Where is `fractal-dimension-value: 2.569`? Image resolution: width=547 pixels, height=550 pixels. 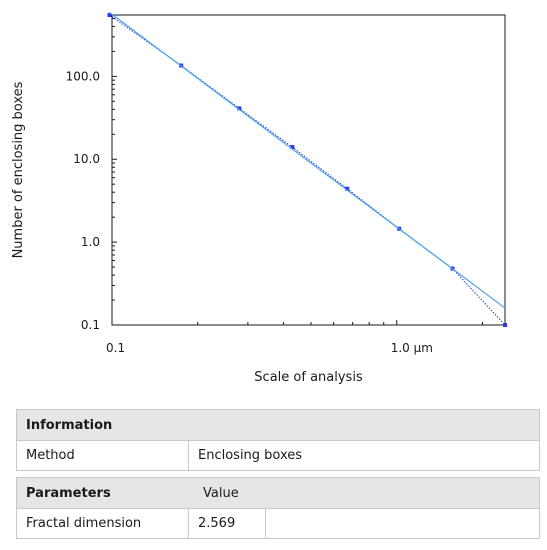 fractal-dimension-value: 2.569 is located at coordinates (226, 523).